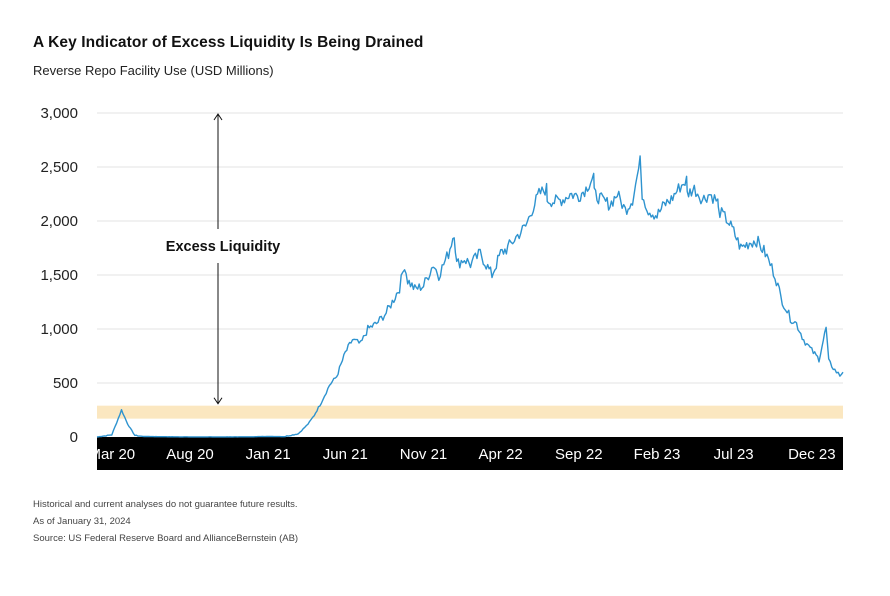 This screenshot has width=890, height=596. Describe the element at coordinates (470, 412) in the screenshot. I see `baseline-band` at that location.